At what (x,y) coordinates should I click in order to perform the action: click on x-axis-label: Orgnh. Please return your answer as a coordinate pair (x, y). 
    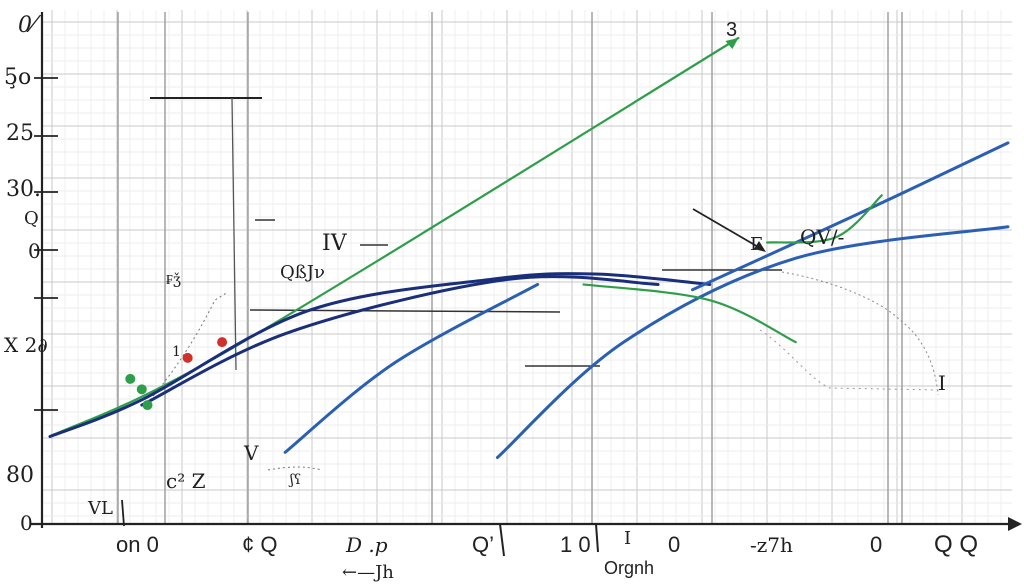
    Looking at the image, I should click on (629, 568).